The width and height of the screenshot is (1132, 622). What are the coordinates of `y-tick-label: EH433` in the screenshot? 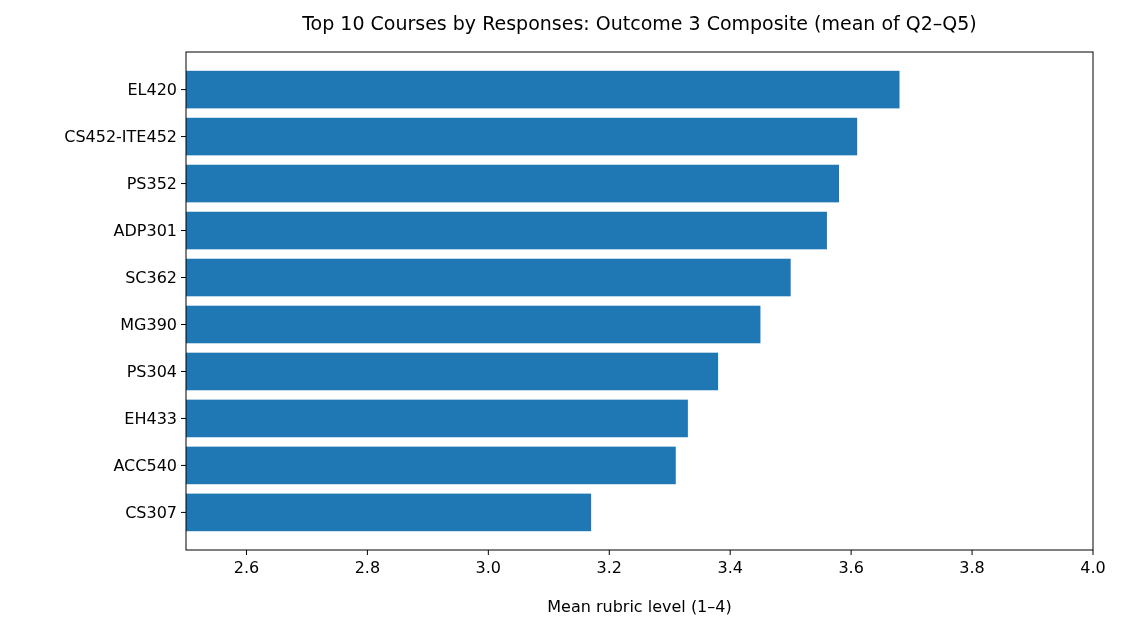 It's located at (150, 419).